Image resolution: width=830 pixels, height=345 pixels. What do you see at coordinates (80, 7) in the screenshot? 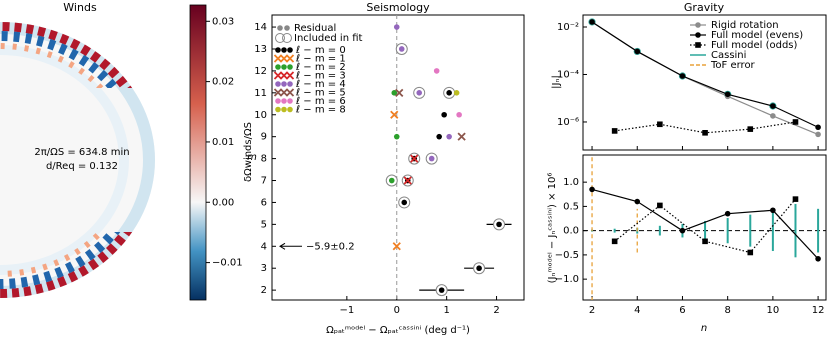
I see `panel-title: Winds` at bounding box center [80, 7].